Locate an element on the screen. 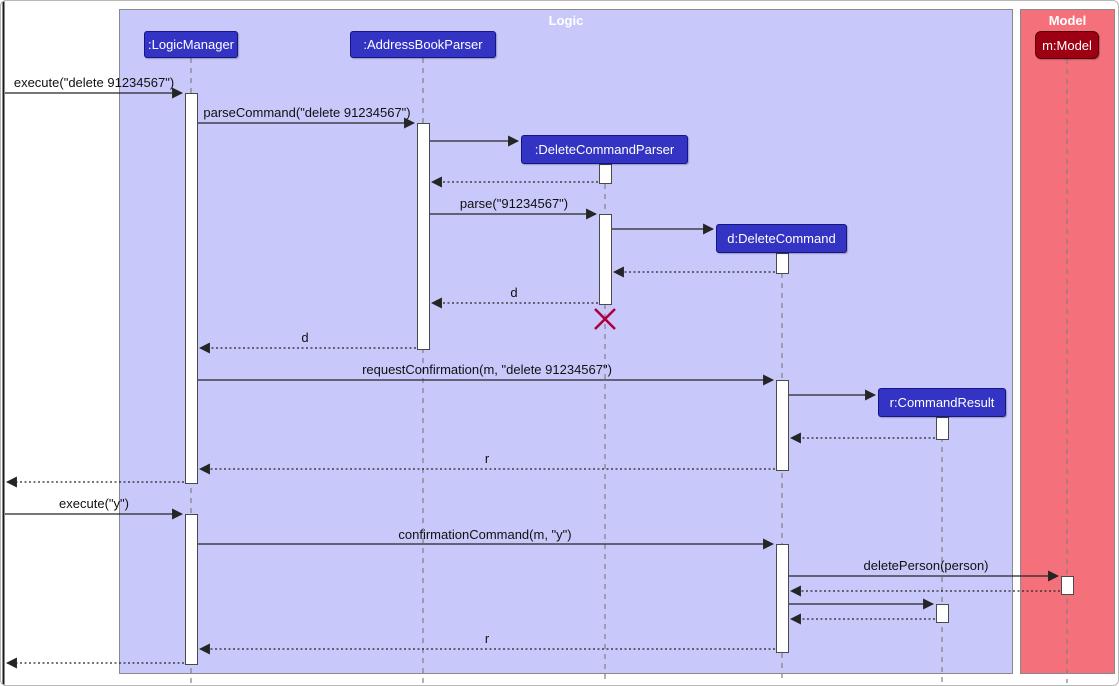 This screenshot has height=686, width=1119. participant-commandresult: r:CommandResult is located at coordinates (942, 402).